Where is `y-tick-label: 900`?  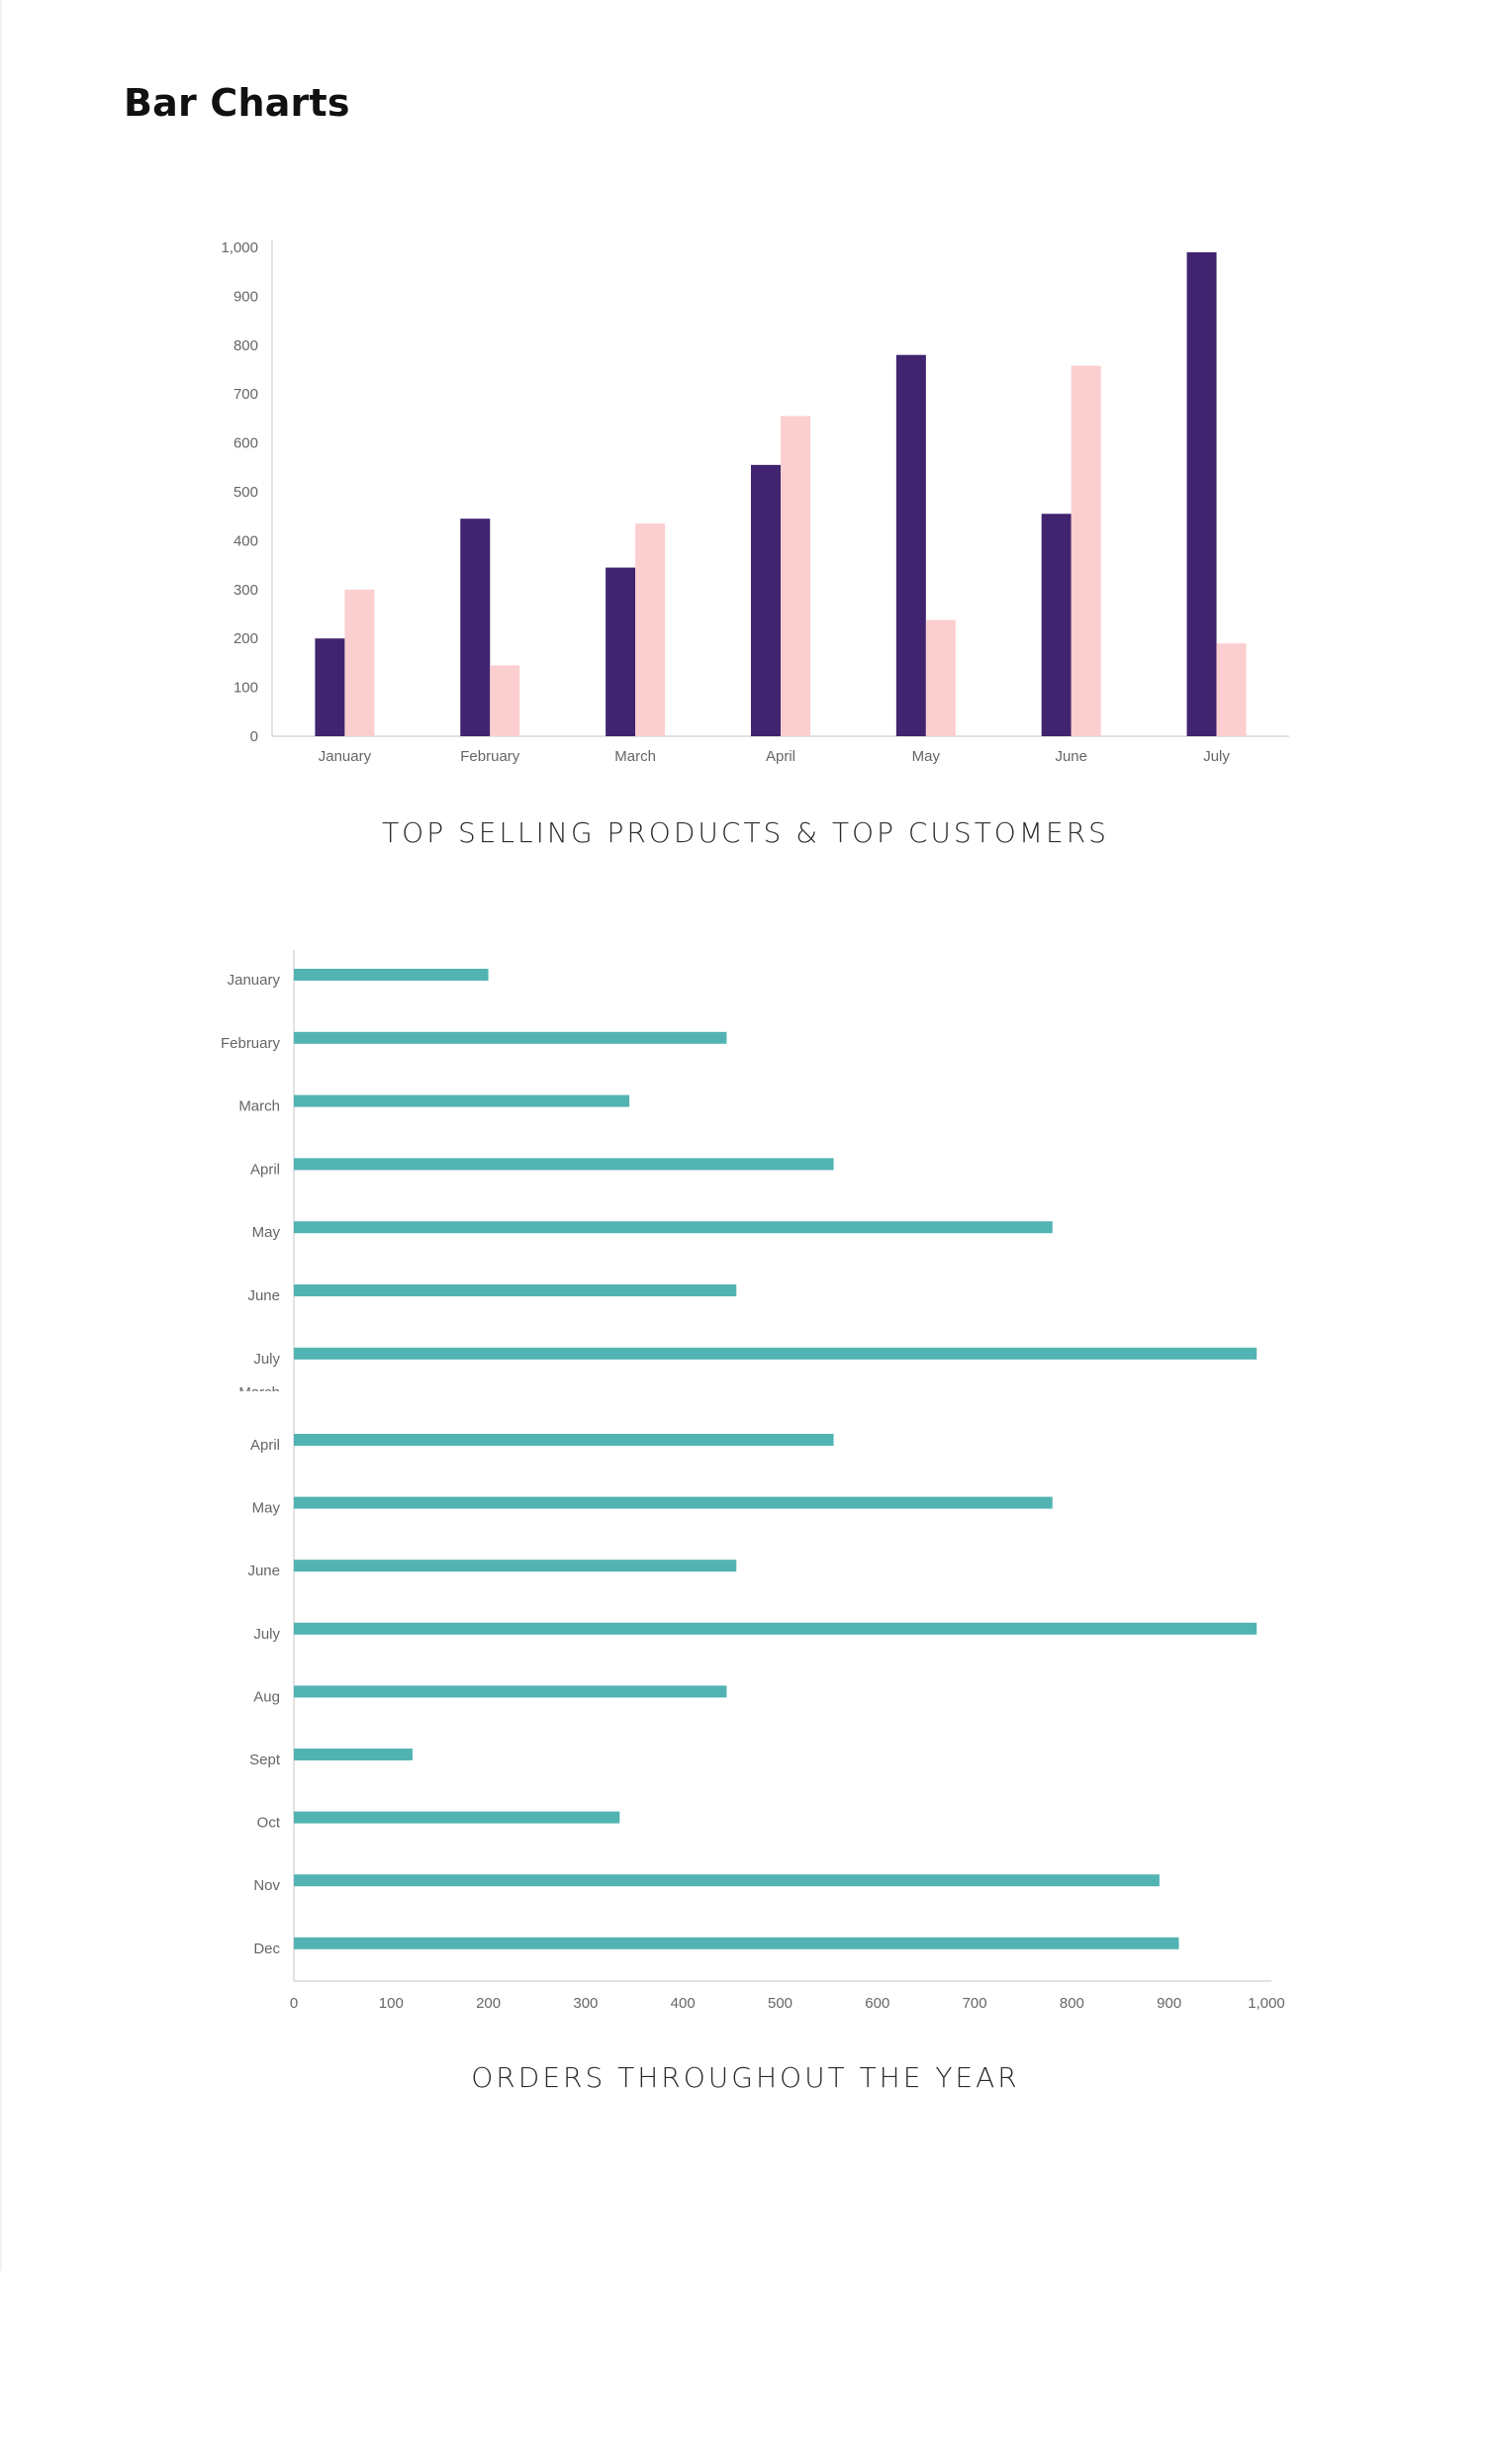
y-tick-label: 900 is located at coordinates (245, 296).